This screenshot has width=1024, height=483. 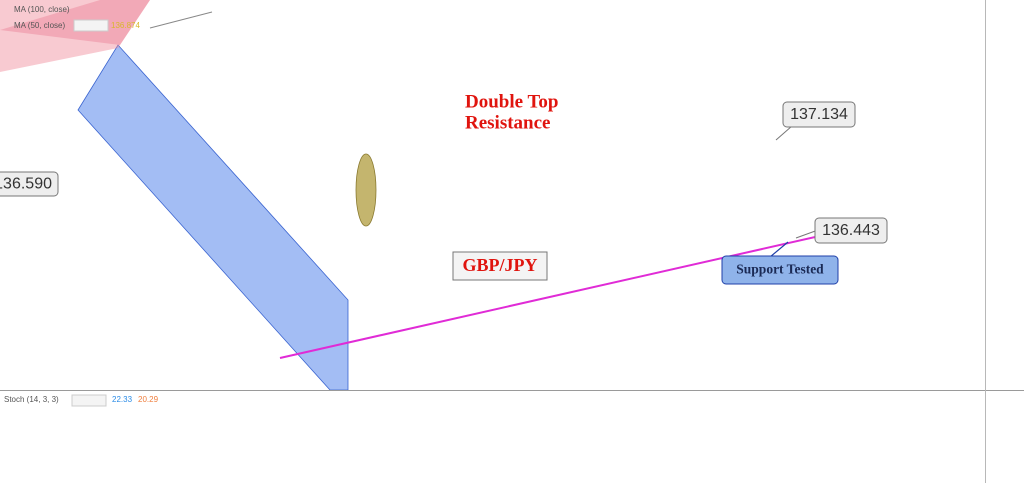 I want to click on triangle-pattern, so click(x=75, y=36).